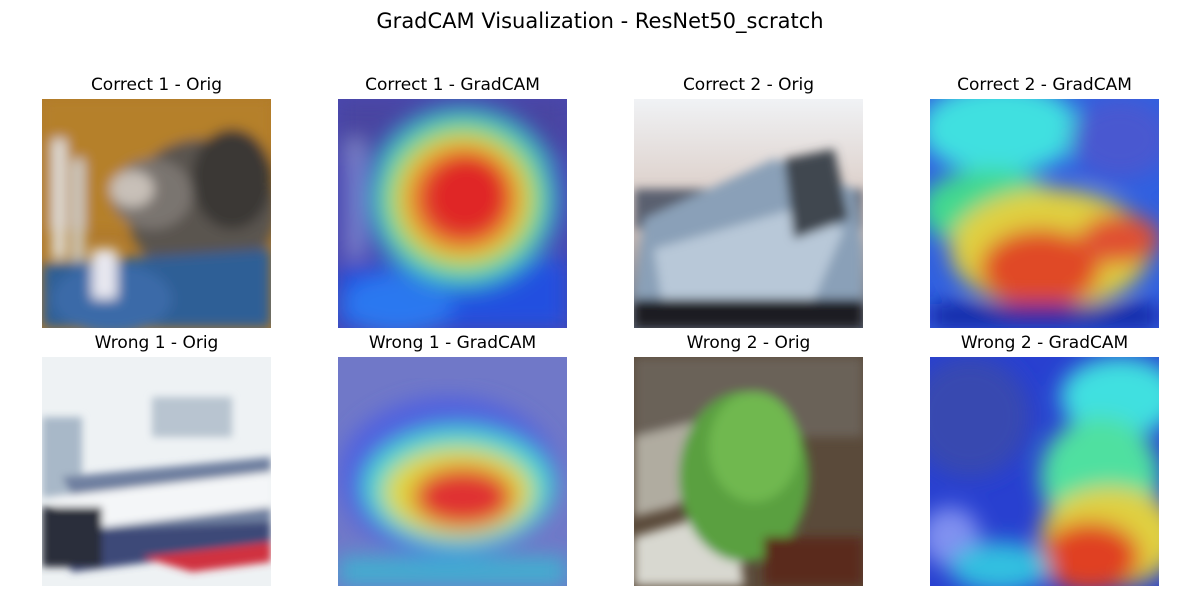  What do you see at coordinates (156, 213) in the screenshot?
I see `cat-image` at bounding box center [156, 213].